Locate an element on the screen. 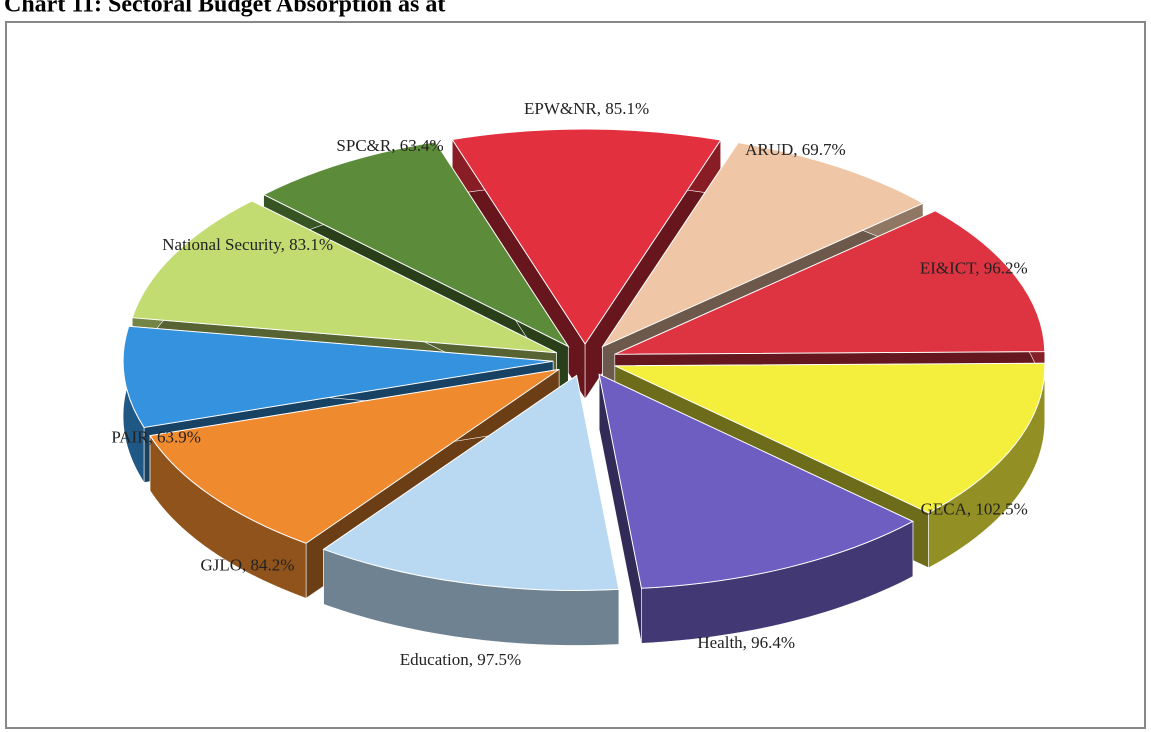 The height and width of the screenshot is (732, 1151). data-label: EI&ICT, 96.2% is located at coordinates (974, 267).